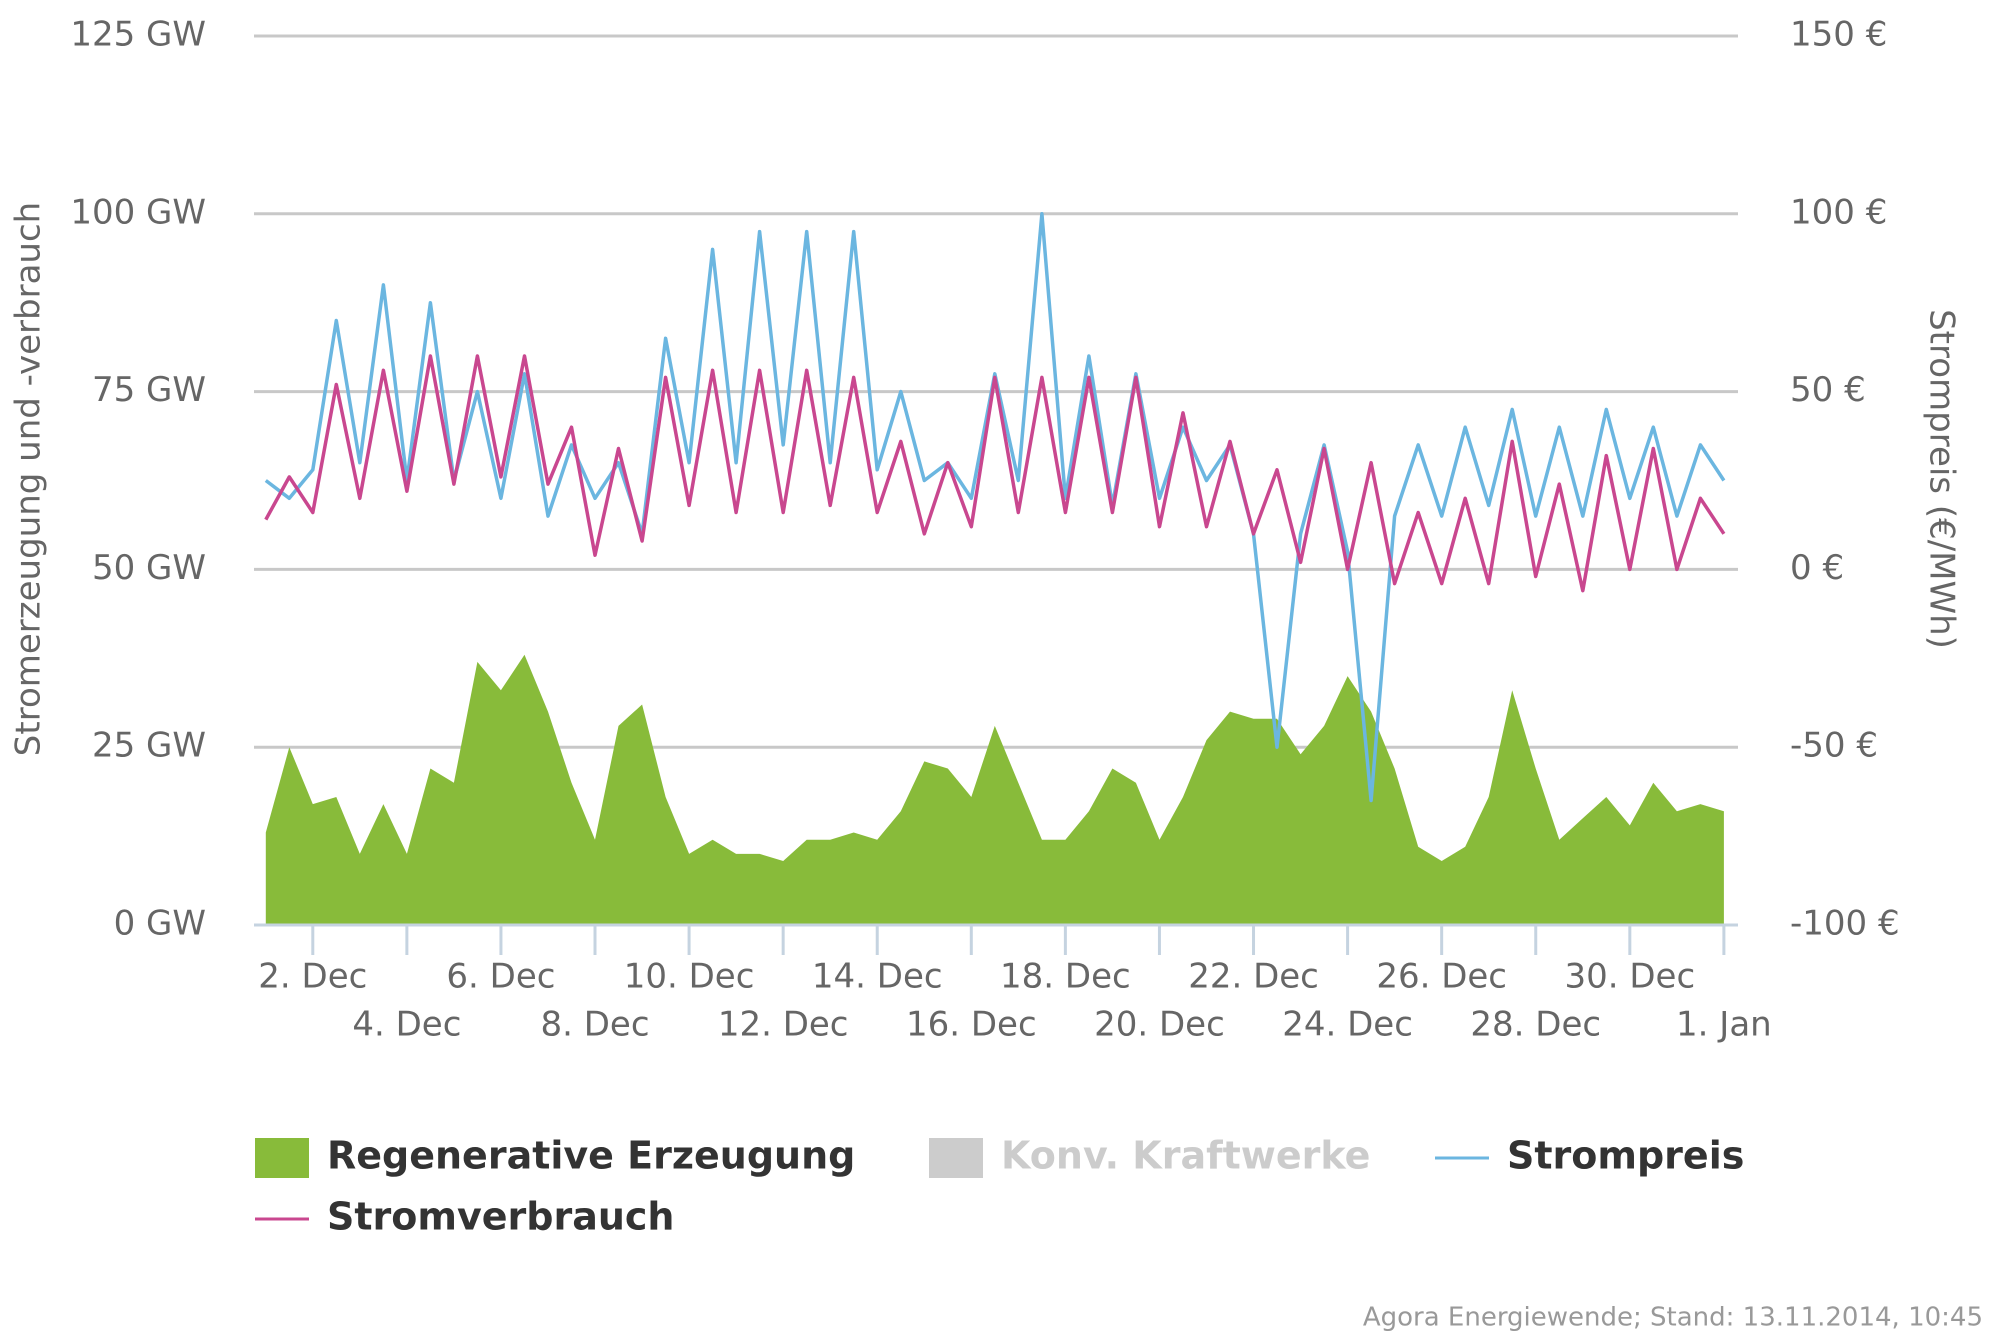 The width and height of the screenshot is (2000, 1333). What do you see at coordinates (1253, 977) in the screenshot?
I see `x-tick-label: 22. Dec` at bounding box center [1253, 977].